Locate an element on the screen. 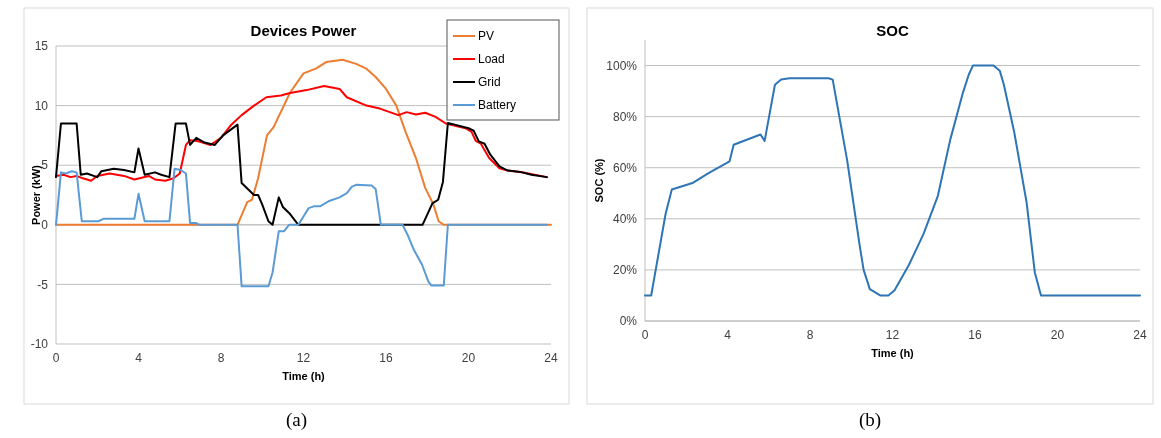  y-tick-label: 100% is located at coordinates (622, 65).